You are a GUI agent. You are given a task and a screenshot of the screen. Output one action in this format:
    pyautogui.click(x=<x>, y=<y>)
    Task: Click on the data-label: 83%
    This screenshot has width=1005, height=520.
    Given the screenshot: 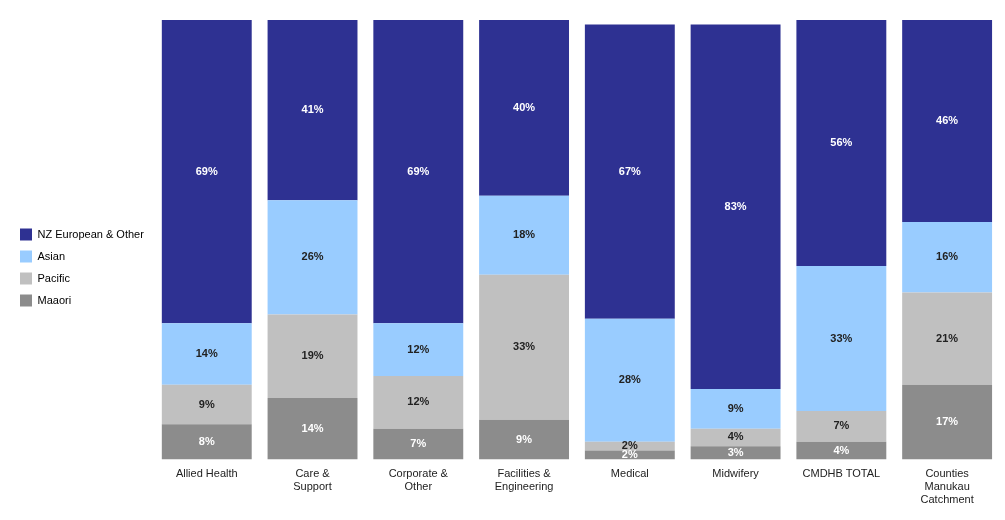 What is the action you would take?
    pyautogui.click(x=735, y=205)
    